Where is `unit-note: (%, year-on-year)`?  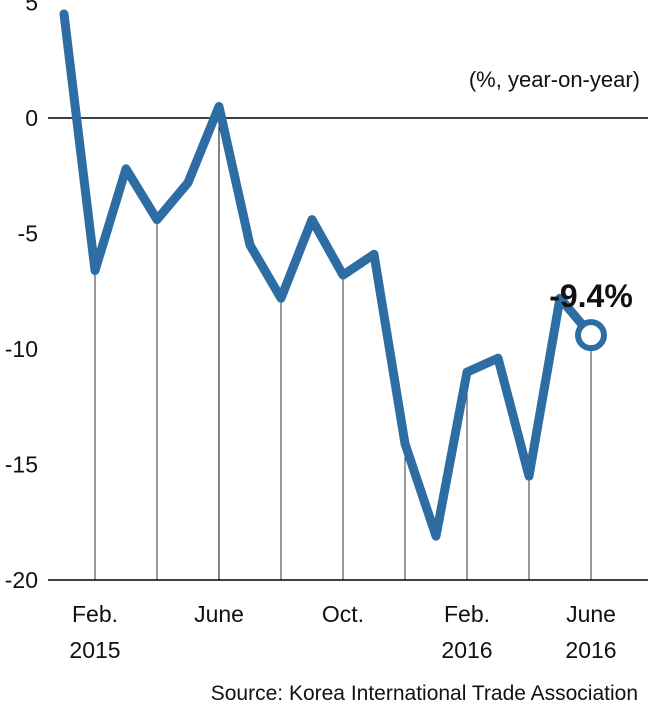
unit-note: (%, year-on-year) is located at coordinates (554, 79).